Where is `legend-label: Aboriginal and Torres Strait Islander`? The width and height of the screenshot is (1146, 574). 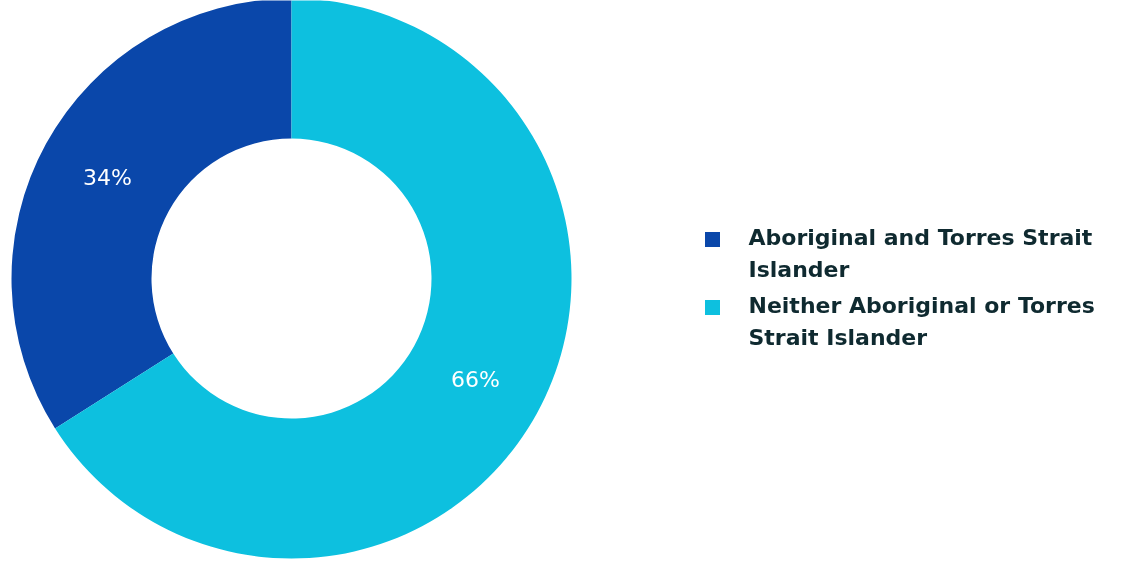 legend-label: Aboriginal and Torres Strait Islander is located at coordinates (920, 253).